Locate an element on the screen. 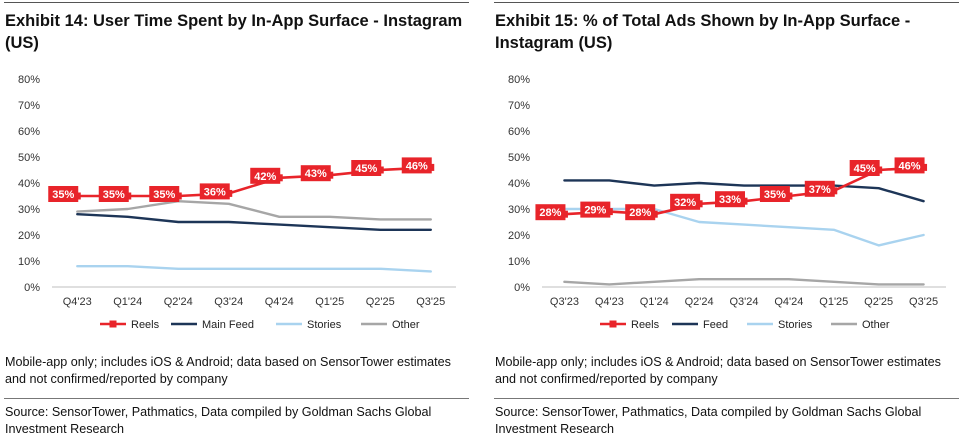 The image size is (960, 441). reels-data-label: 33% is located at coordinates (730, 200).